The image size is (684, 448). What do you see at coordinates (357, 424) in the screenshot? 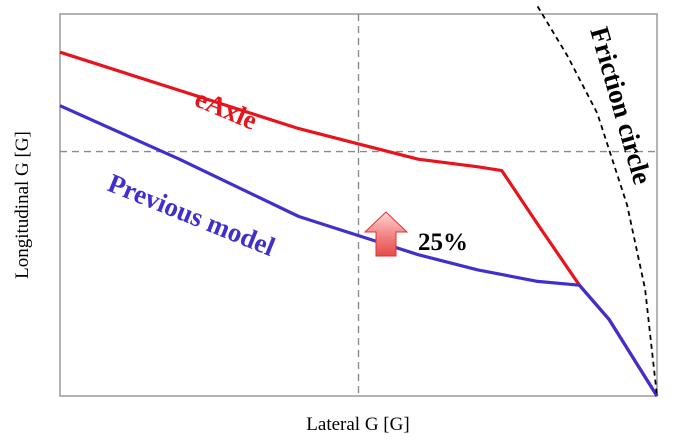
I see `x-axis-label: Lateral G [G]` at bounding box center [357, 424].